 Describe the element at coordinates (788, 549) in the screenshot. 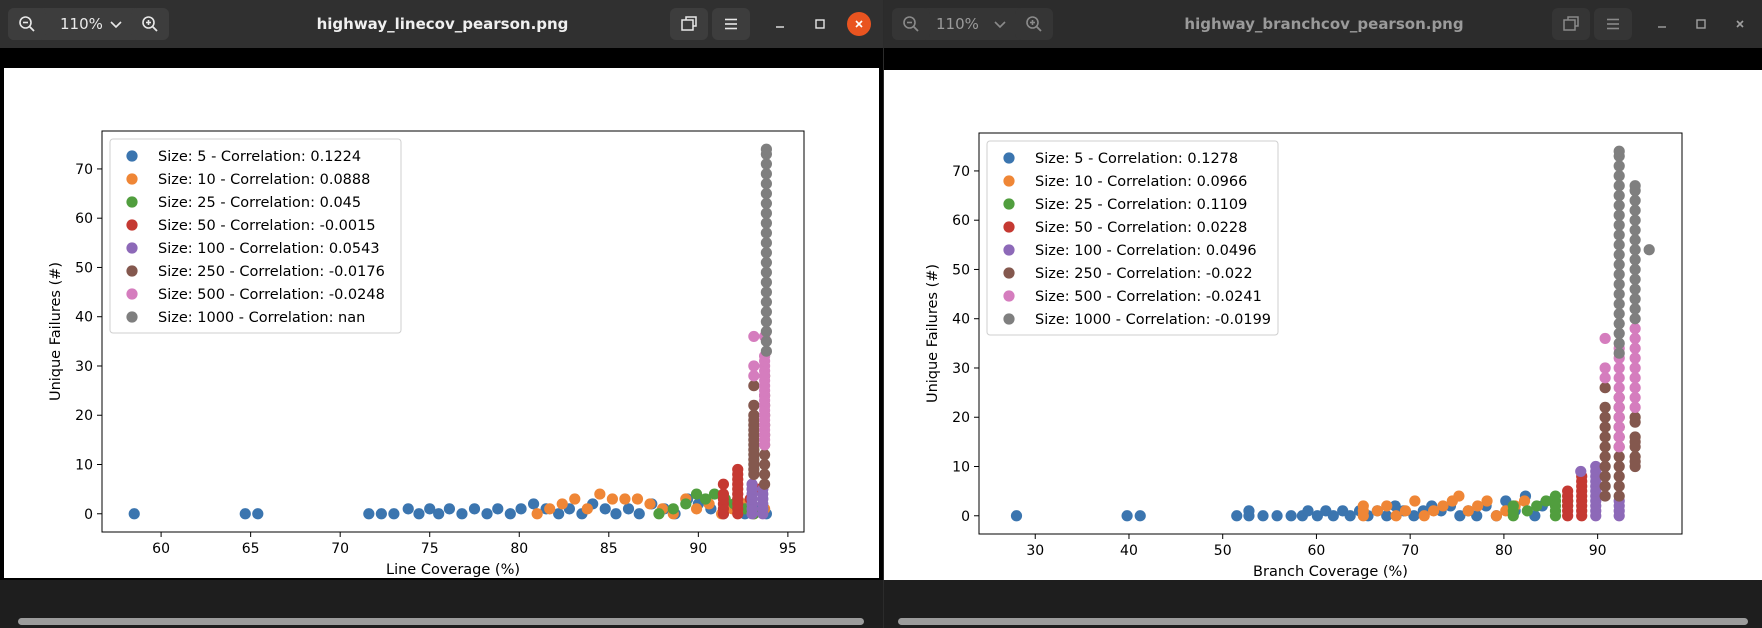

I see `x-tick-label: 95` at that location.